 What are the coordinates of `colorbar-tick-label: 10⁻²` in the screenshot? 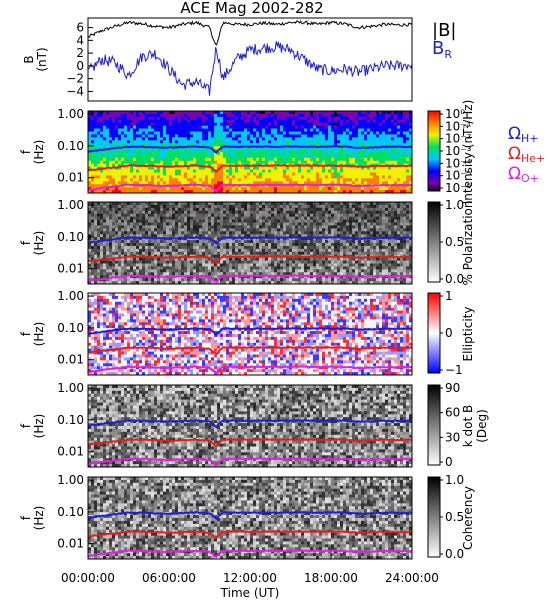 It's located at (458, 139).